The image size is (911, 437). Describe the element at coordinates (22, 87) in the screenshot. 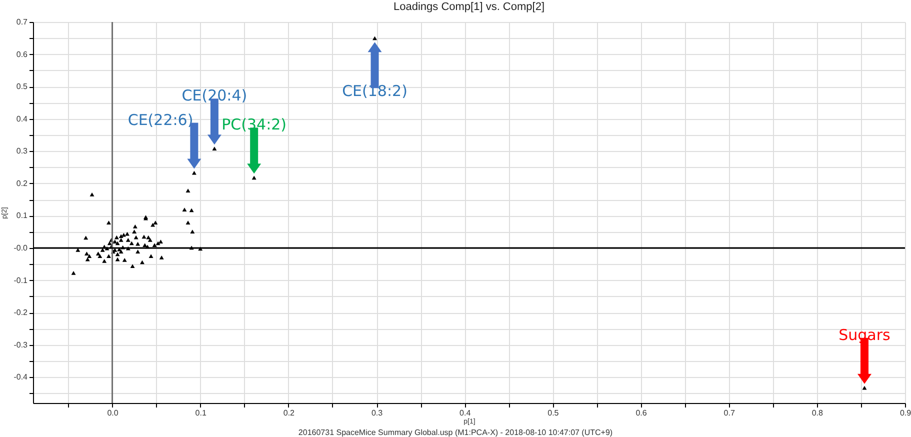

I see `y-tick-label: 0.5` at that location.